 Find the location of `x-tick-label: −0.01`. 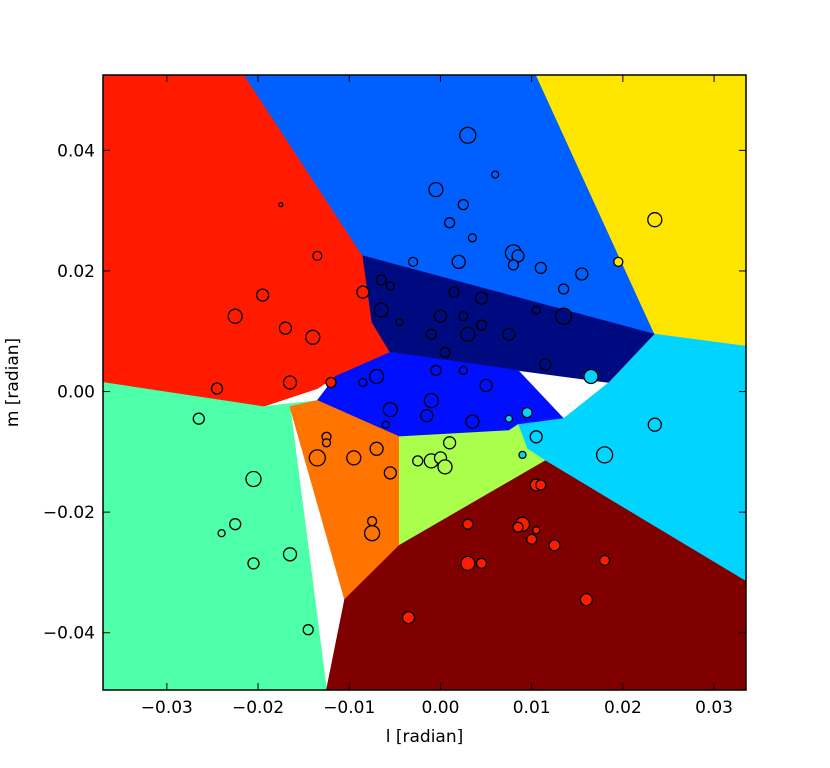

x-tick-label: −0.01 is located at coordinates (349, 708).